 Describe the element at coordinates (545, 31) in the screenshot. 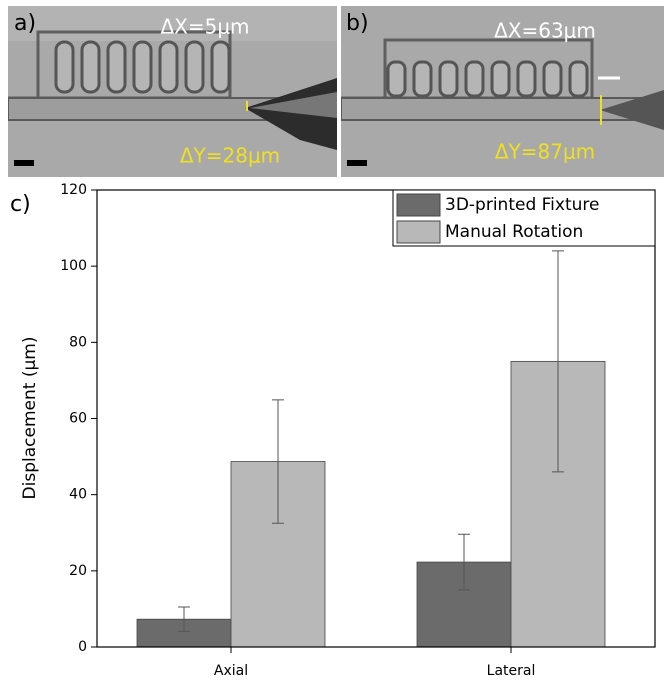

I see `delta-x: ΔX=63μm` at that location.